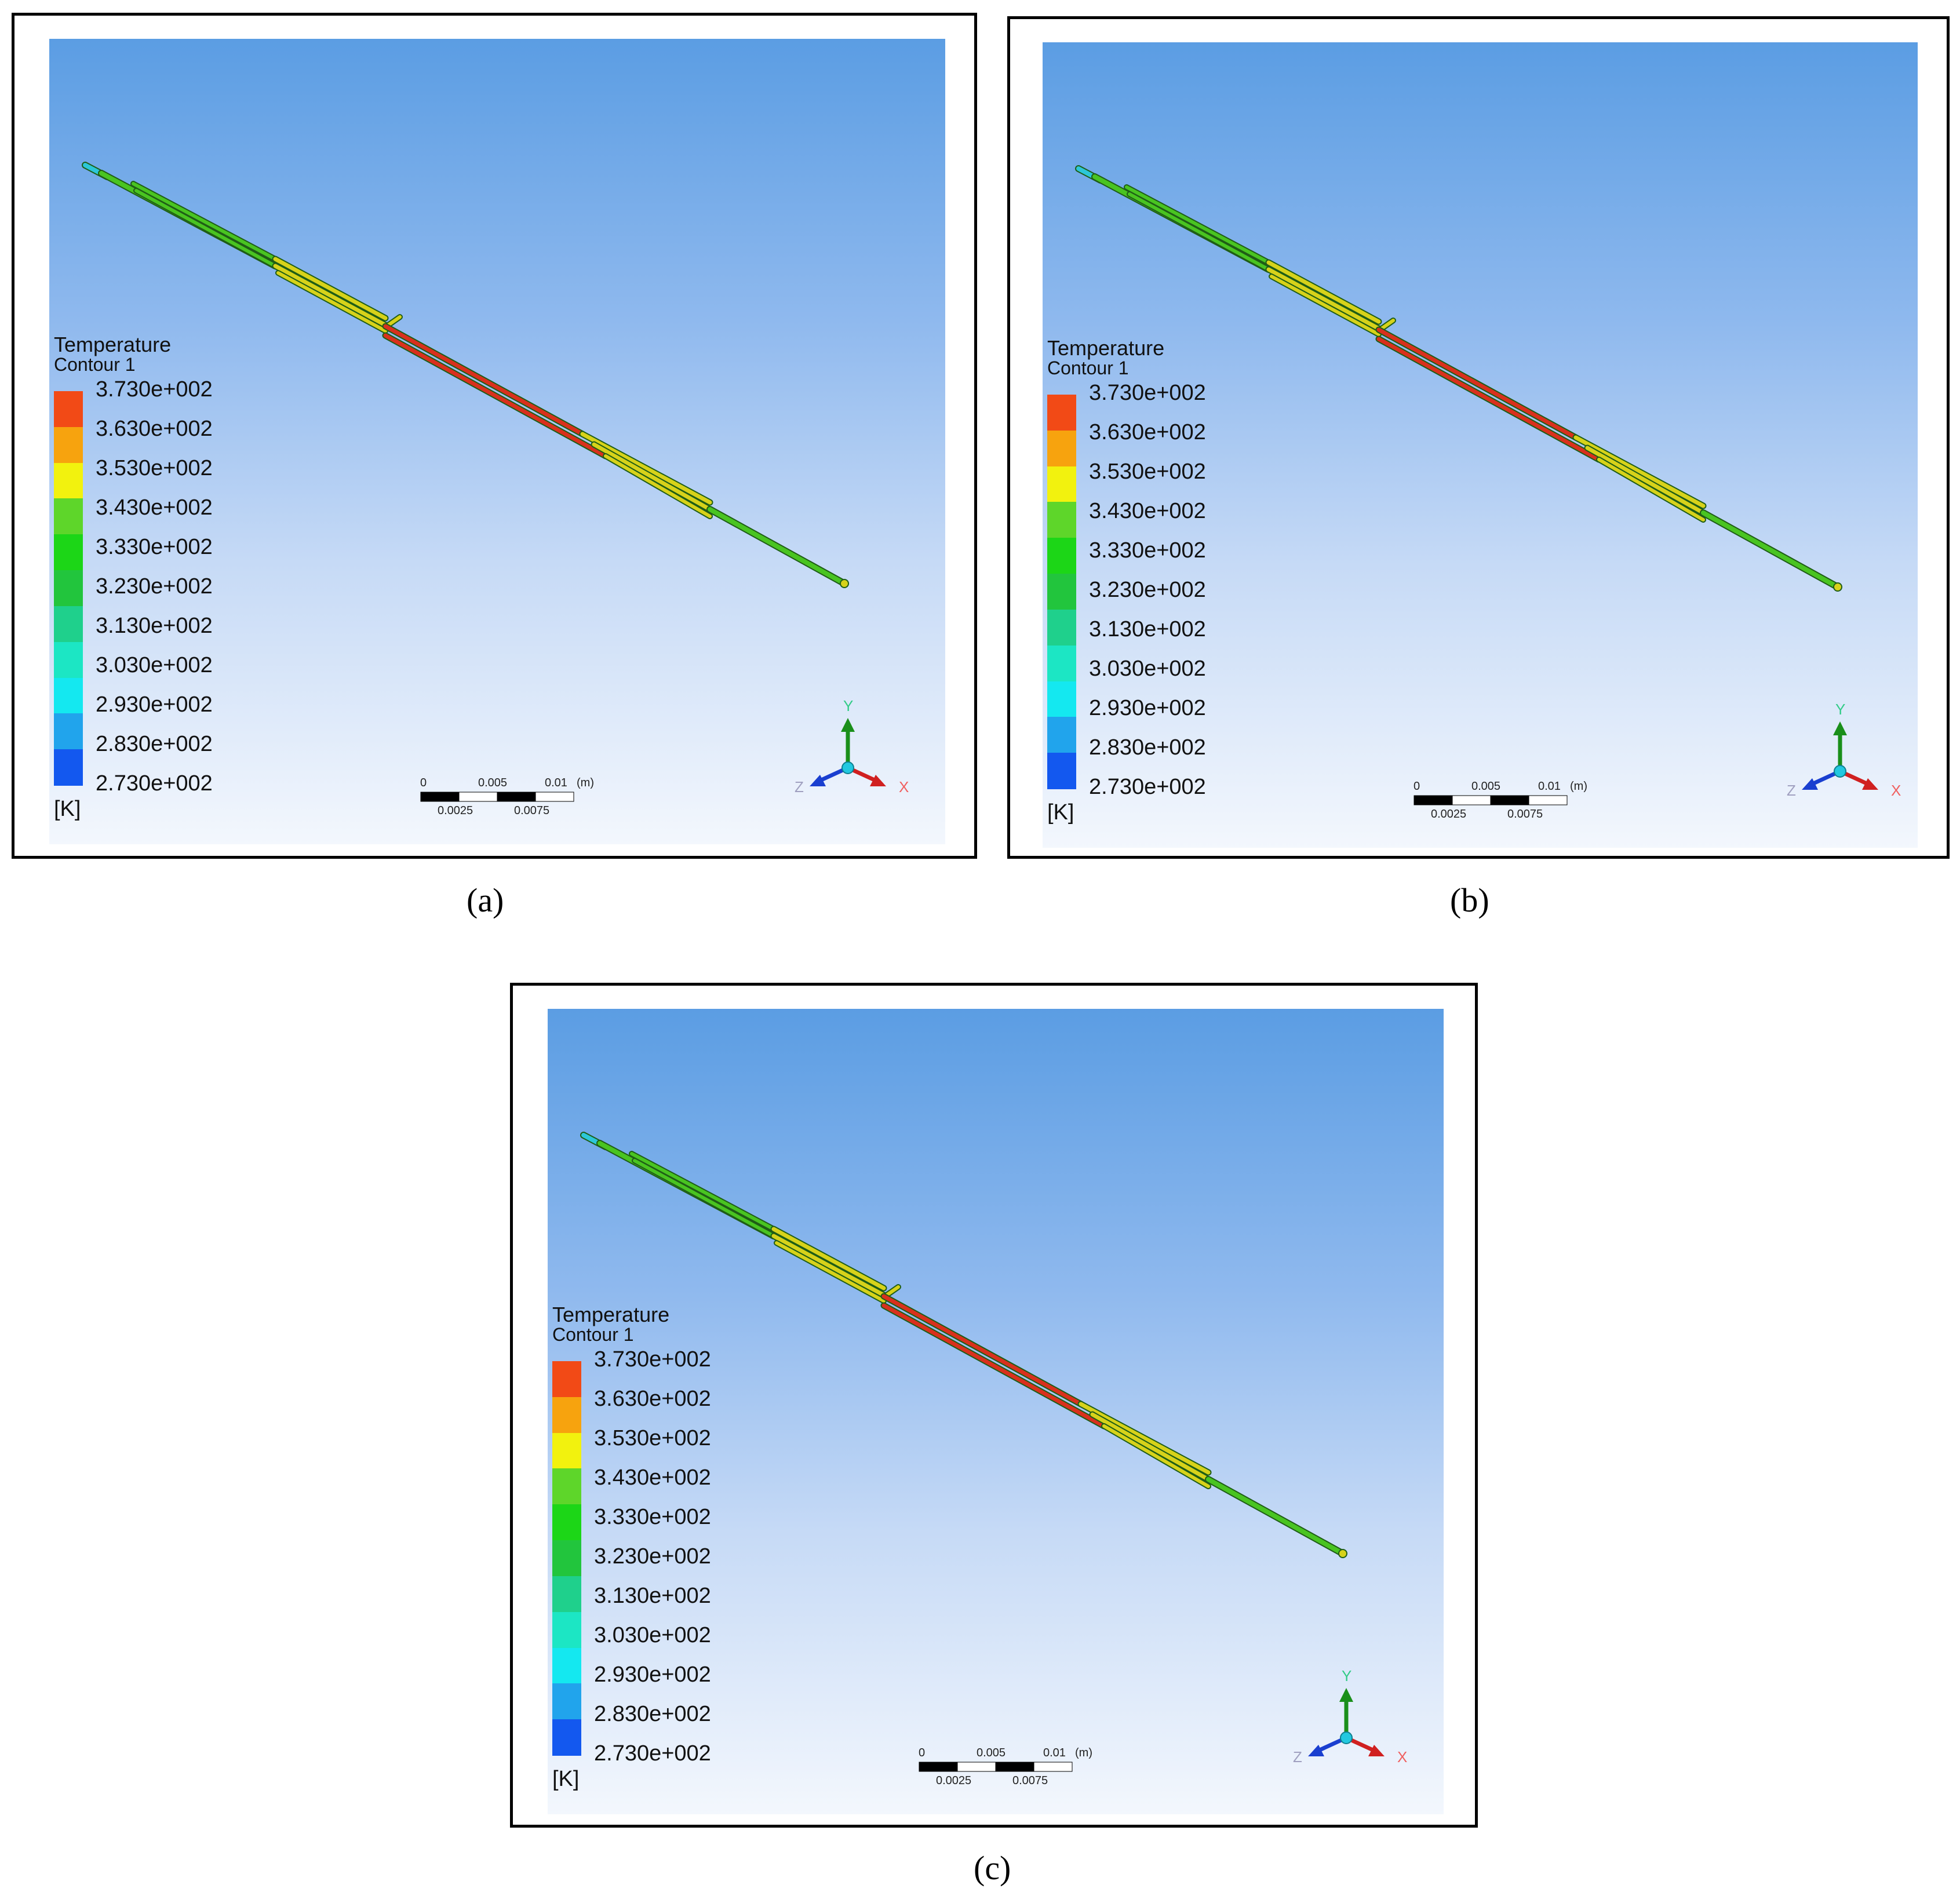  I want to click on legend-unit: [K], so click(1060, 812).